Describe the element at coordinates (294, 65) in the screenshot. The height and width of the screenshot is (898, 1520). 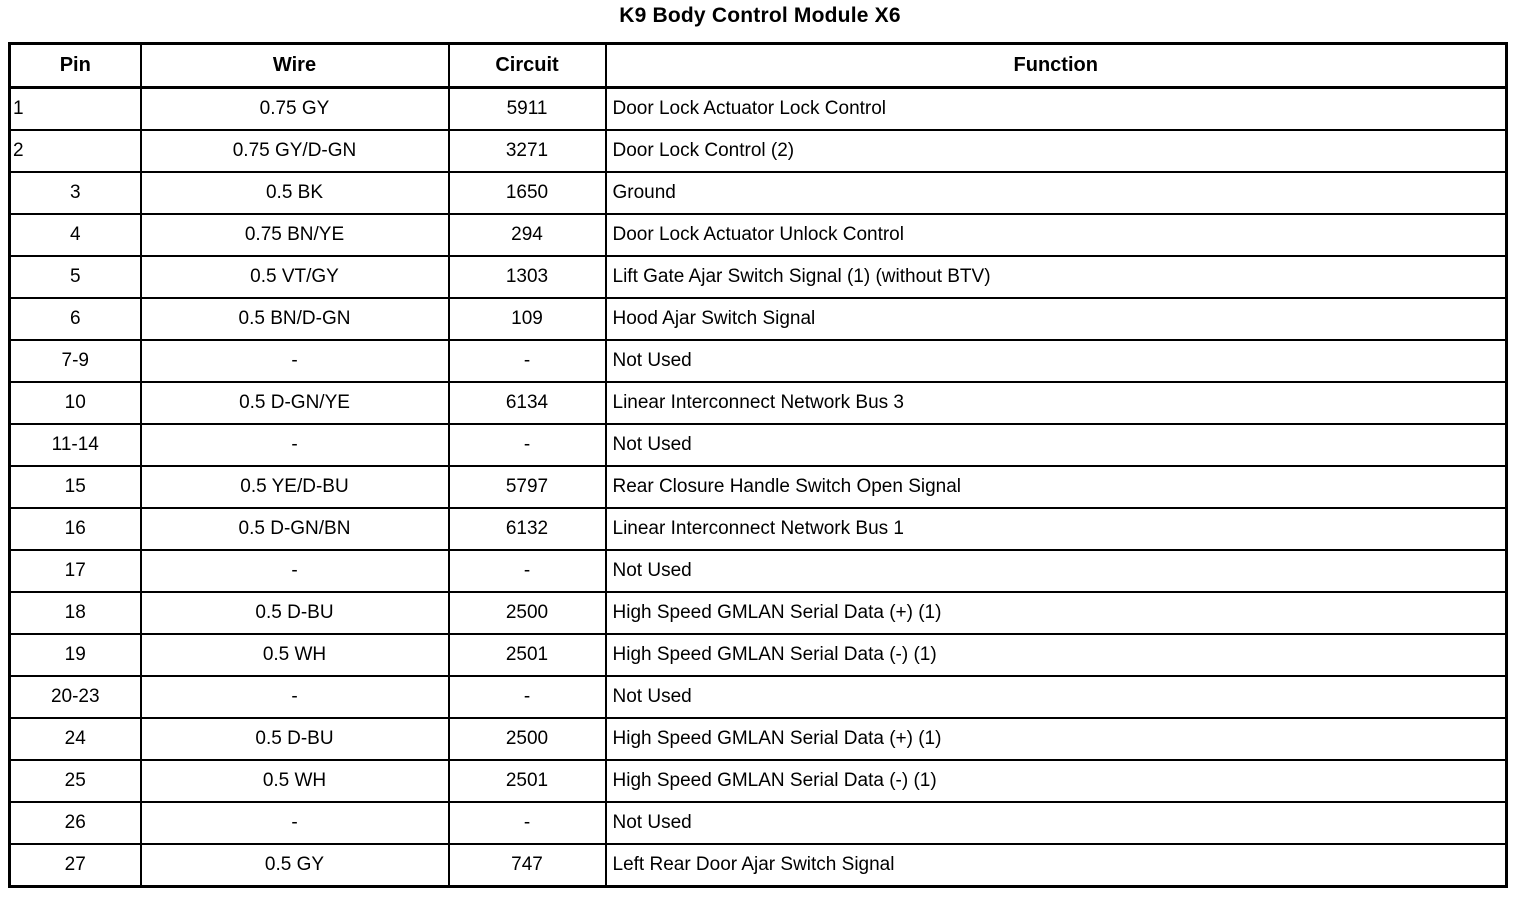
I see `column-header-wire: Wire` at that location.